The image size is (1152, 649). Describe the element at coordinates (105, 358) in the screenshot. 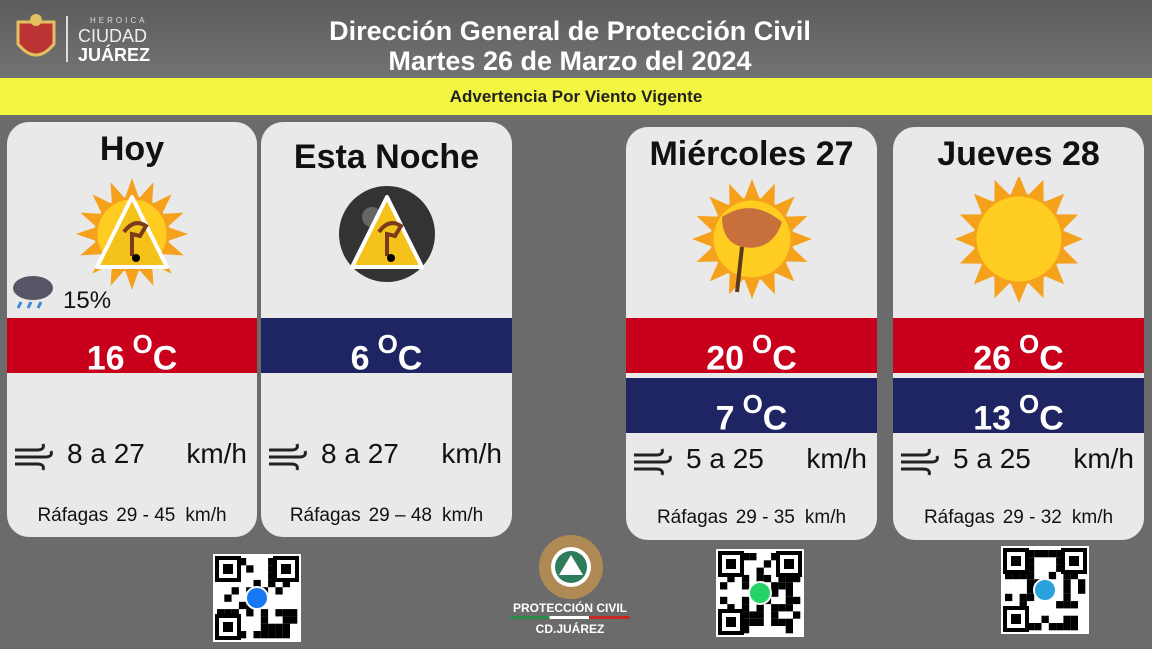

I see `temp-value: 16` at that location.